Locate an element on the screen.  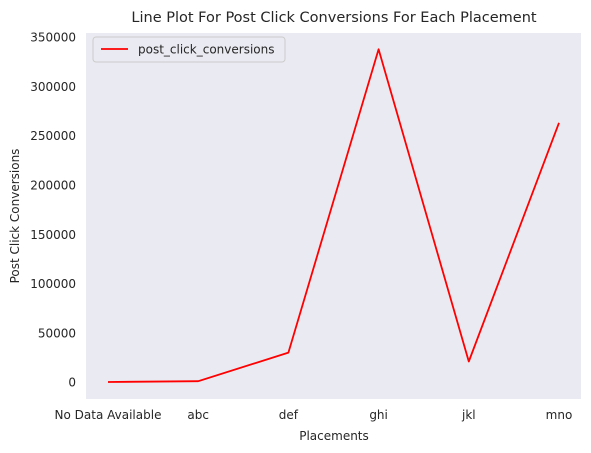
x-axis-label: Placements is located at coordinates (334, 436).